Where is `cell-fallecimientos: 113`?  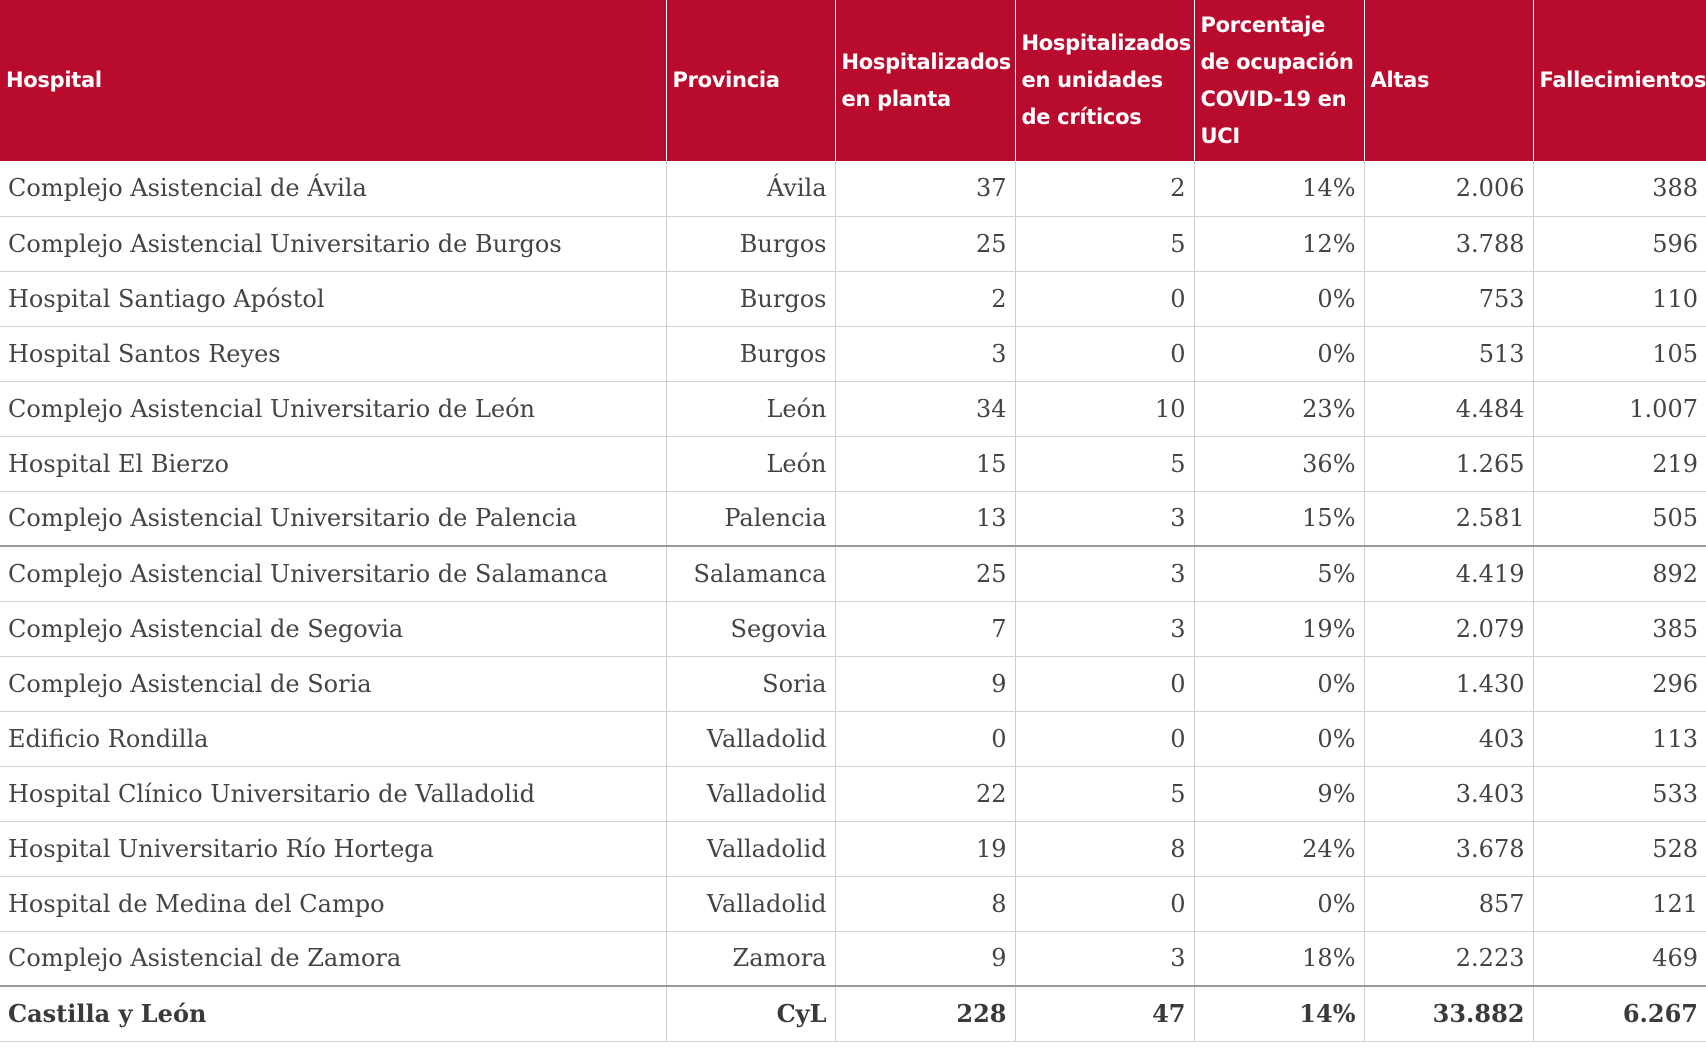 cell-fallecimientos: 113 is located at coordinates (1619, 739).